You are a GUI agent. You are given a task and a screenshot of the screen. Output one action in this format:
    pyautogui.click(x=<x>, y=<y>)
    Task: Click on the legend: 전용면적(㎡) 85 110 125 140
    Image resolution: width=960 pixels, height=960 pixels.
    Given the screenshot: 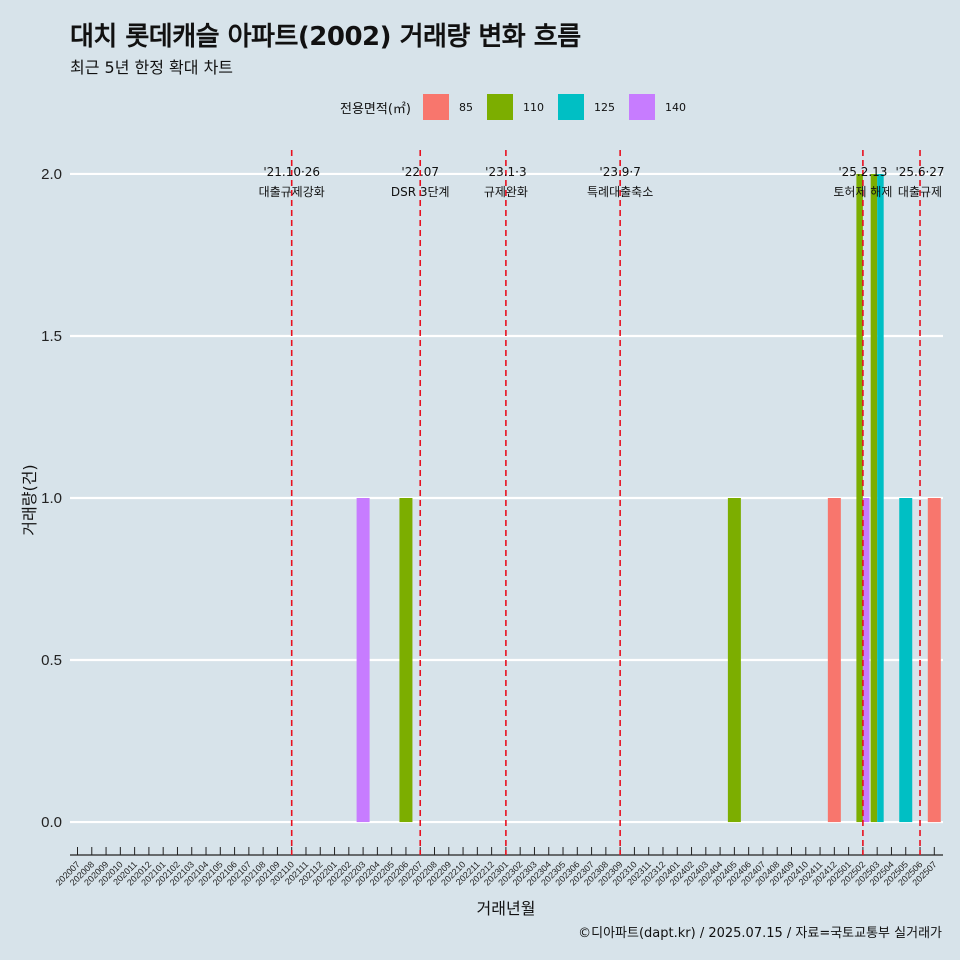 What is the action you would take?
    pyautogui.click(x=520, y=107)
    